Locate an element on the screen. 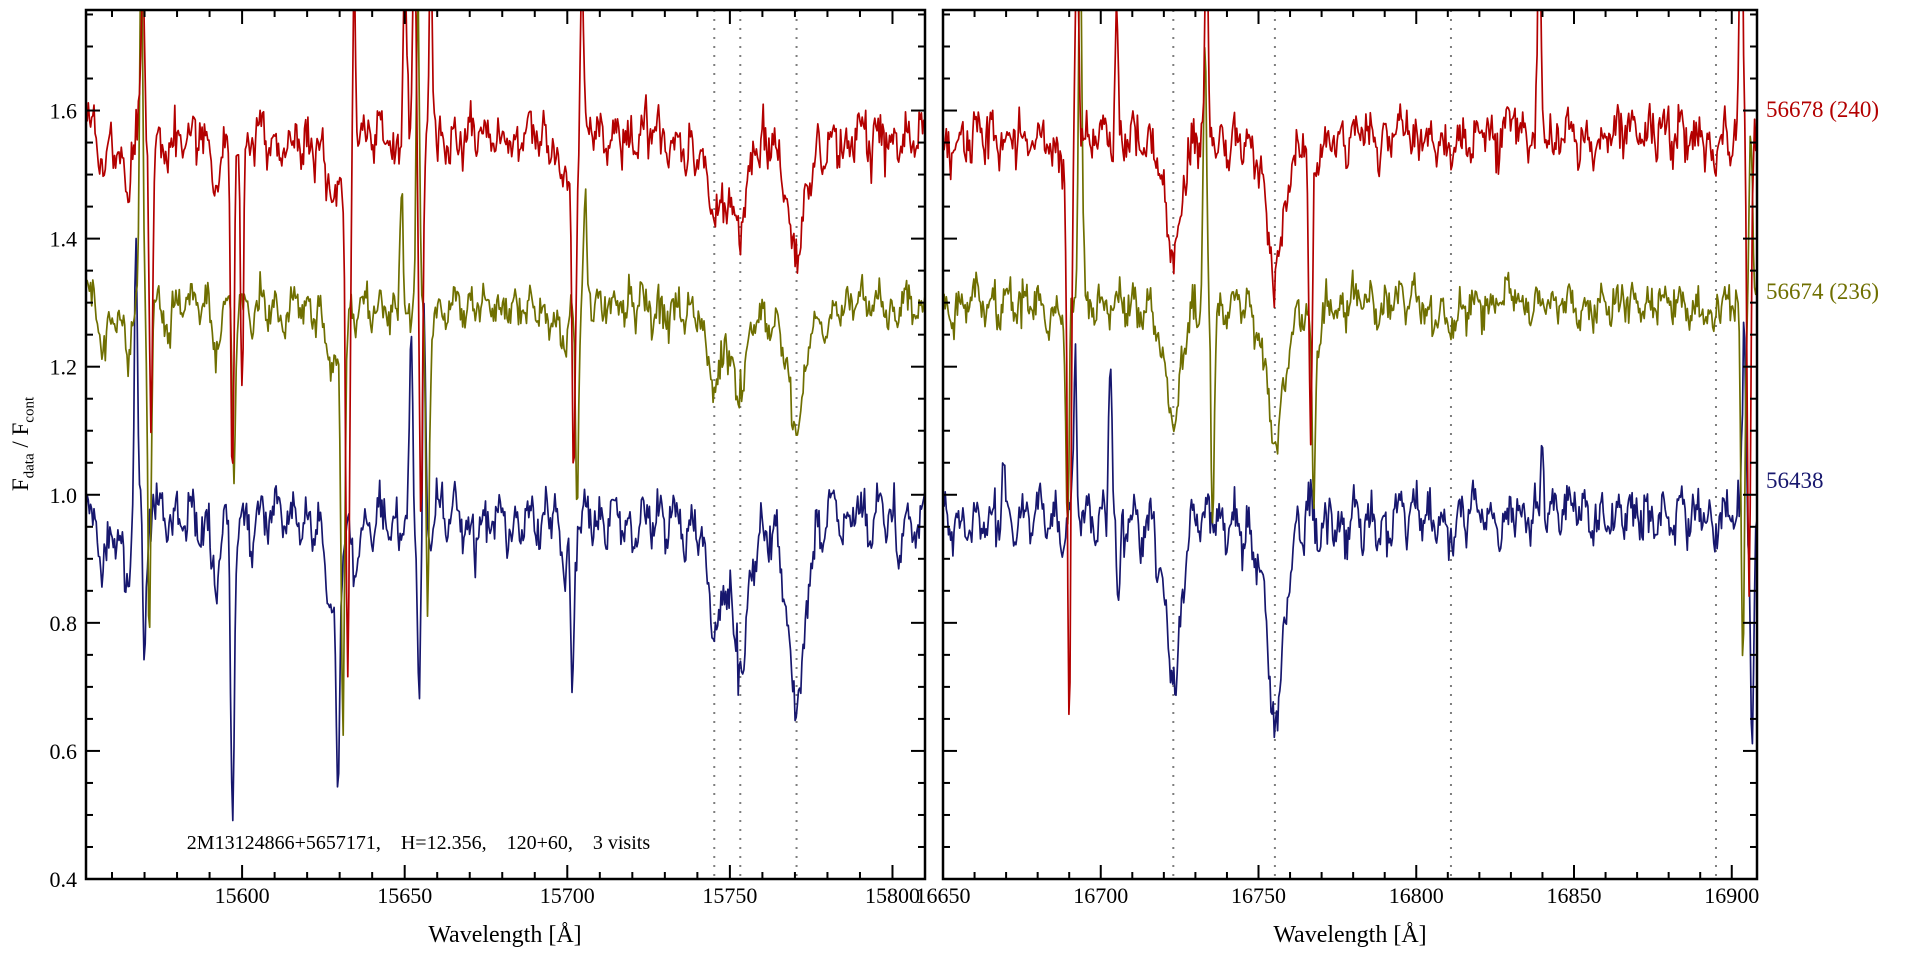  x-tick-label: 16700 is located at coordinates (1100, 895).